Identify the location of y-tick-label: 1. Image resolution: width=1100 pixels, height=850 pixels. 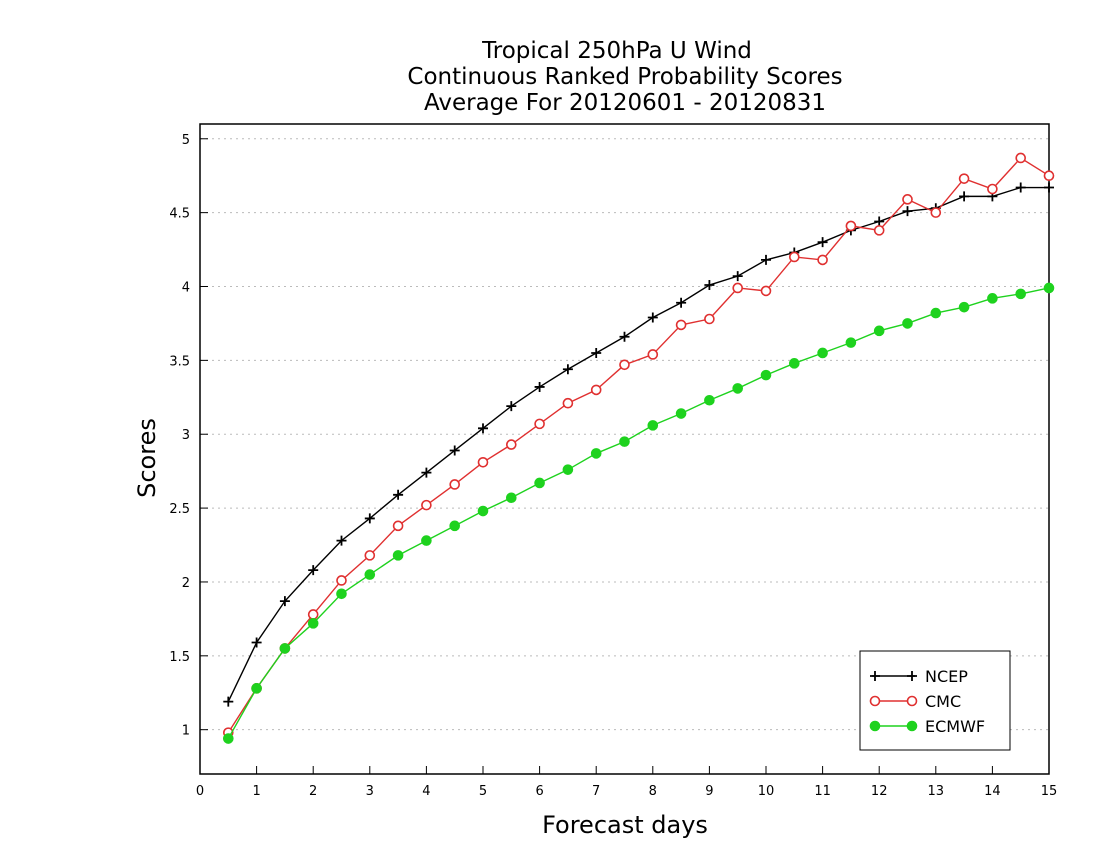
(186, 731).